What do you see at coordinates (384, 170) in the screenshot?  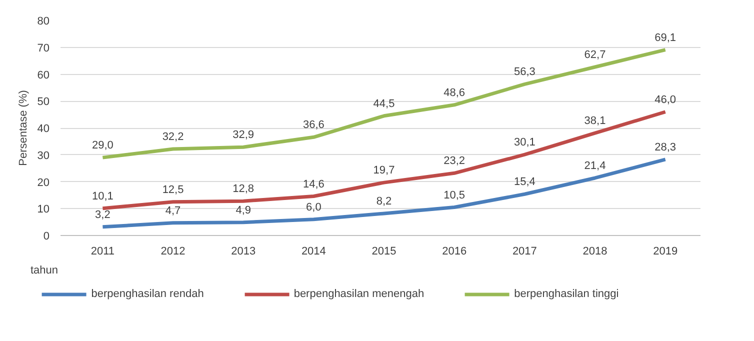 I see `data-label: 19,7` at bounding box center [384, 170].